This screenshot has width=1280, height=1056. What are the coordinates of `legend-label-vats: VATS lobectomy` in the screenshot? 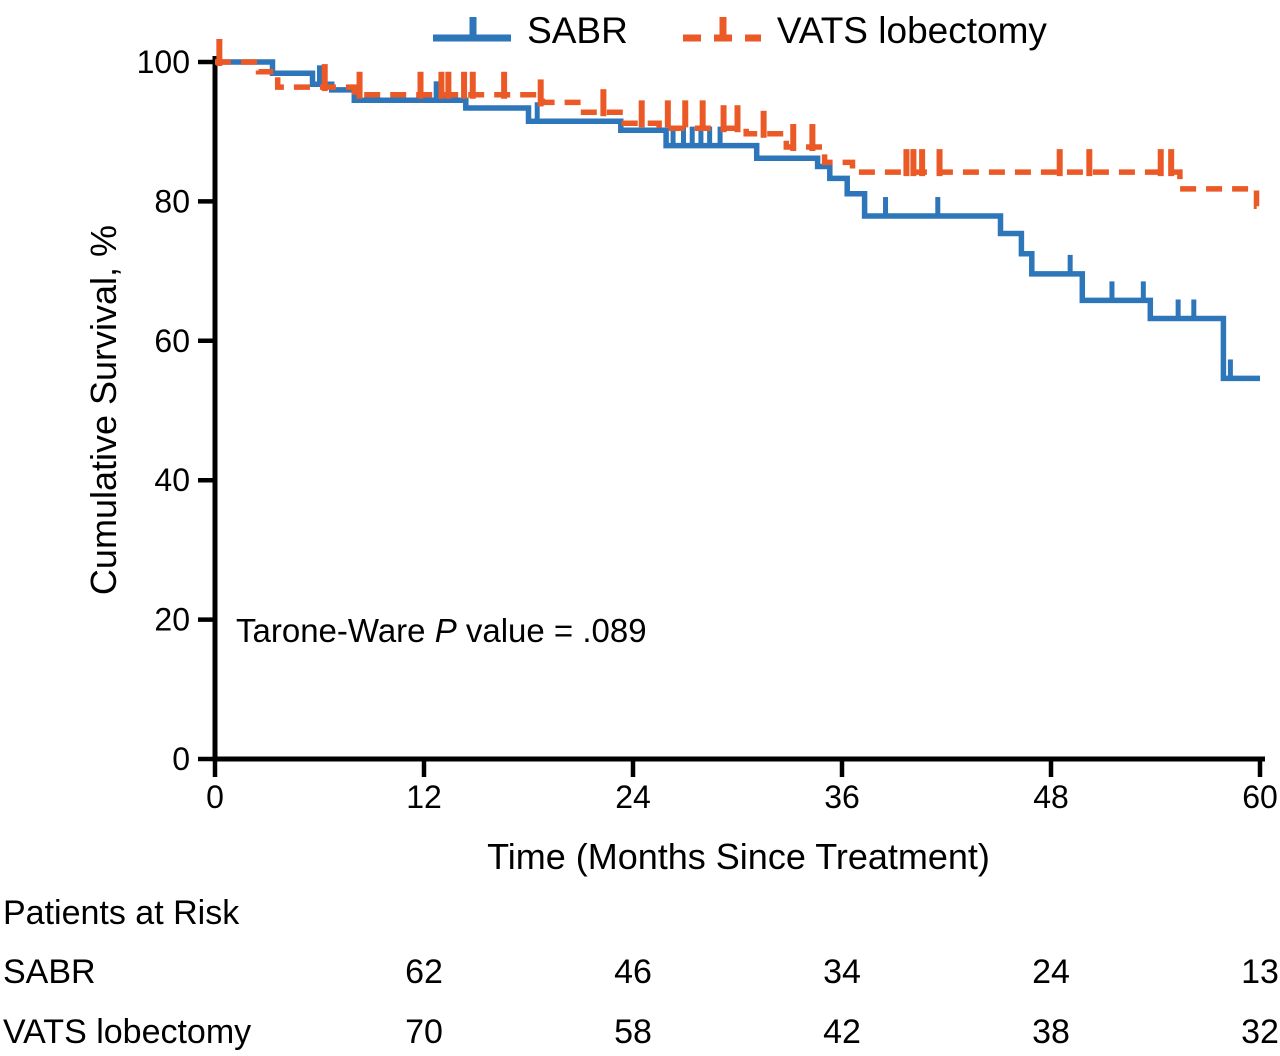 It's located at (911, 30).